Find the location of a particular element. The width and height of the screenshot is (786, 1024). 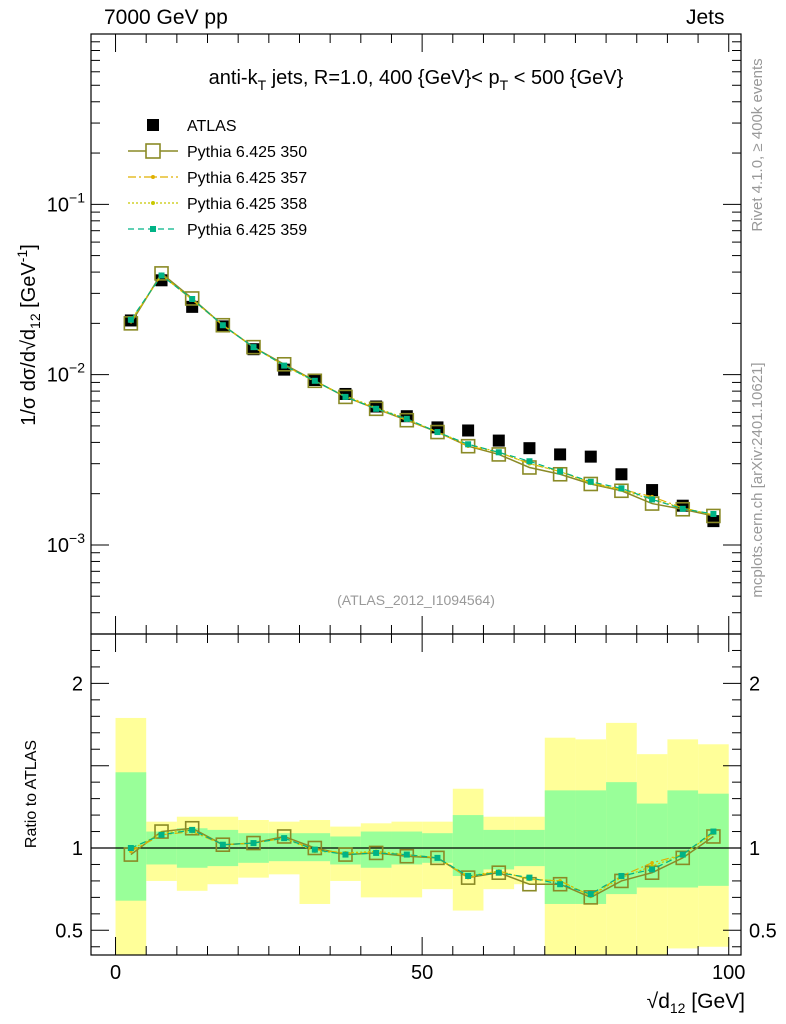

ratio-y-tick-label-right: 2 is located at coordinates (754, 684).